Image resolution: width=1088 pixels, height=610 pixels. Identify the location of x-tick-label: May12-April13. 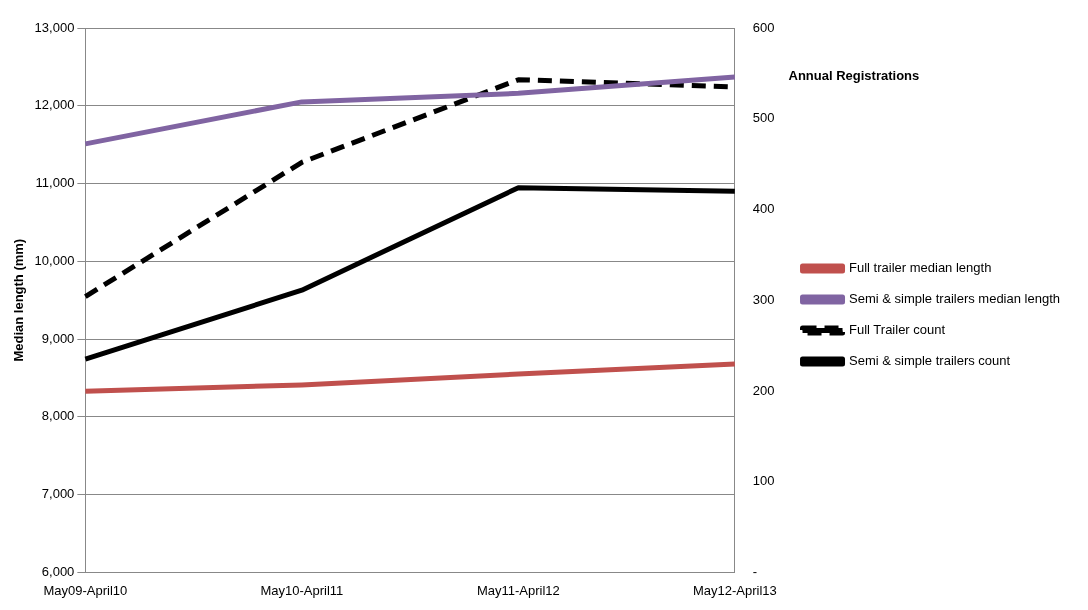
(734, 590).